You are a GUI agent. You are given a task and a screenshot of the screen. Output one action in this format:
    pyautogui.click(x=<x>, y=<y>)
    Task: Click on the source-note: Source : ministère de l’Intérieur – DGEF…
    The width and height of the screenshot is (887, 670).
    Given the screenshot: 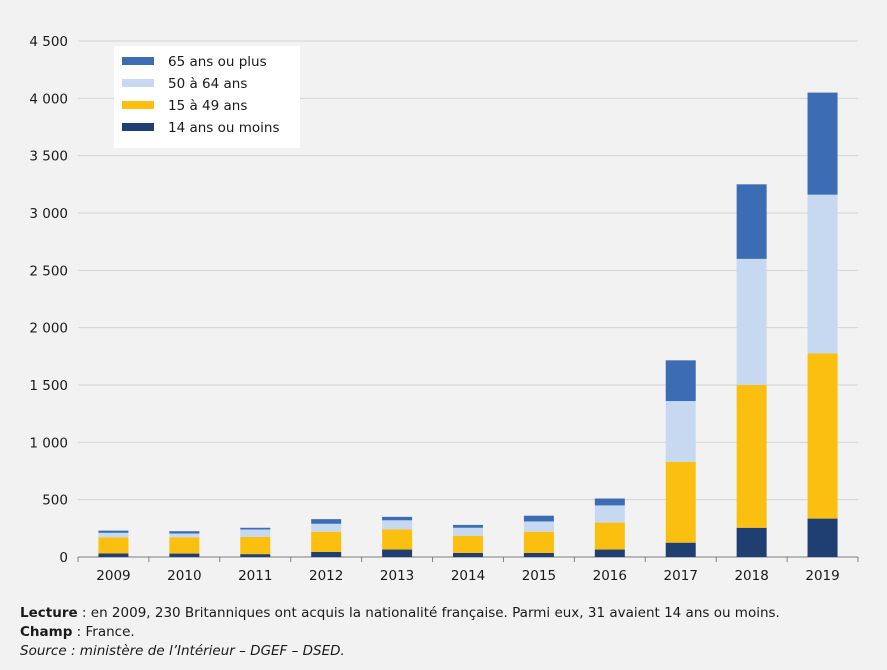 What is the action you would take?
    pyautogui.click(x=182, y=651)
    